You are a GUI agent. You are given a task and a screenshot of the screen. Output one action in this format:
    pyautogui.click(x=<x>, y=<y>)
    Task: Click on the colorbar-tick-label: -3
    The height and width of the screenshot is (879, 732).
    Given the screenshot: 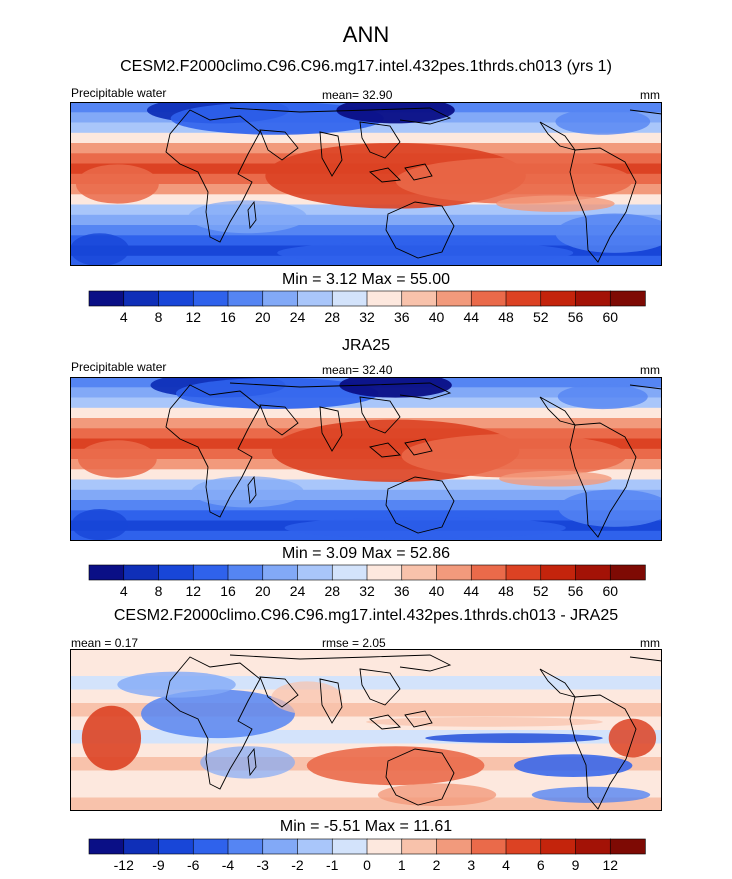 What is the action you would take?
    pyautogui.click(x=263, y=865)
    